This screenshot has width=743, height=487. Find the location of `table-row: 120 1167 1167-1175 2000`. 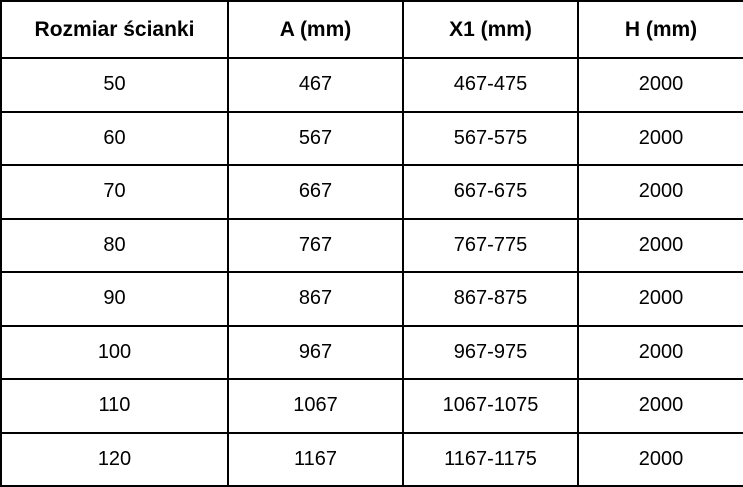

table-row: 120 1167 1167-1175 2000 is located at coordinates (371, 459).